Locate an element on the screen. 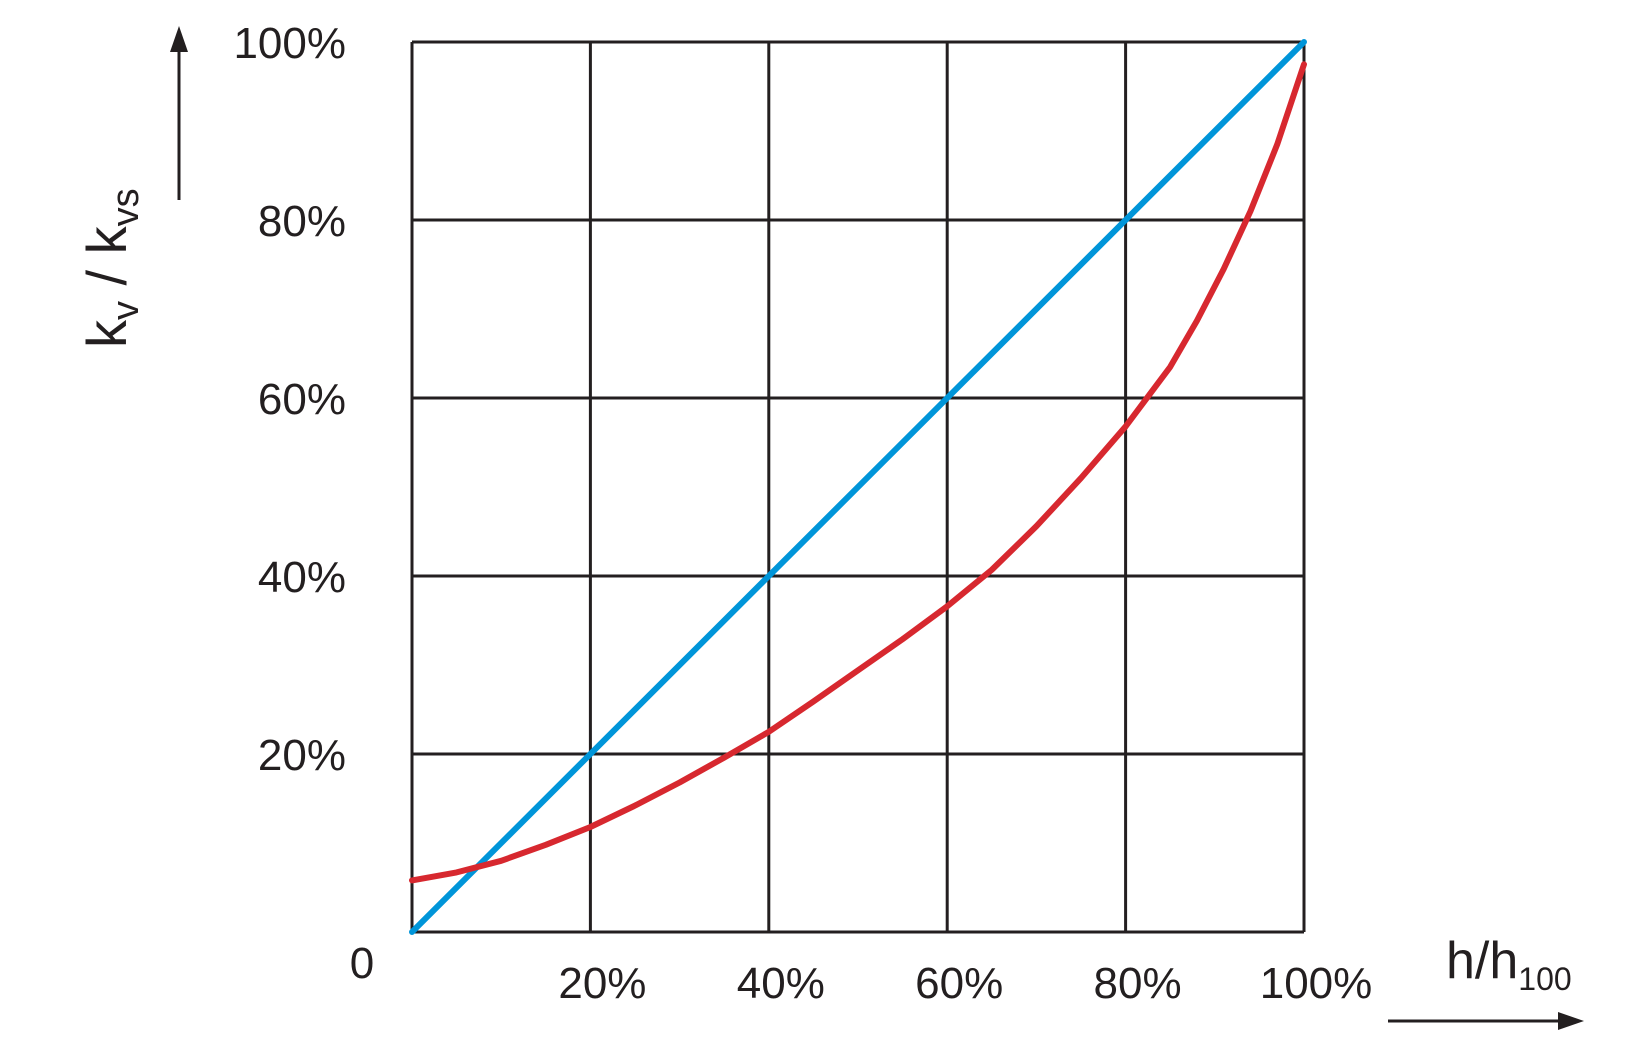  x-tick-label: 60% is located at coordinates (959, 983).